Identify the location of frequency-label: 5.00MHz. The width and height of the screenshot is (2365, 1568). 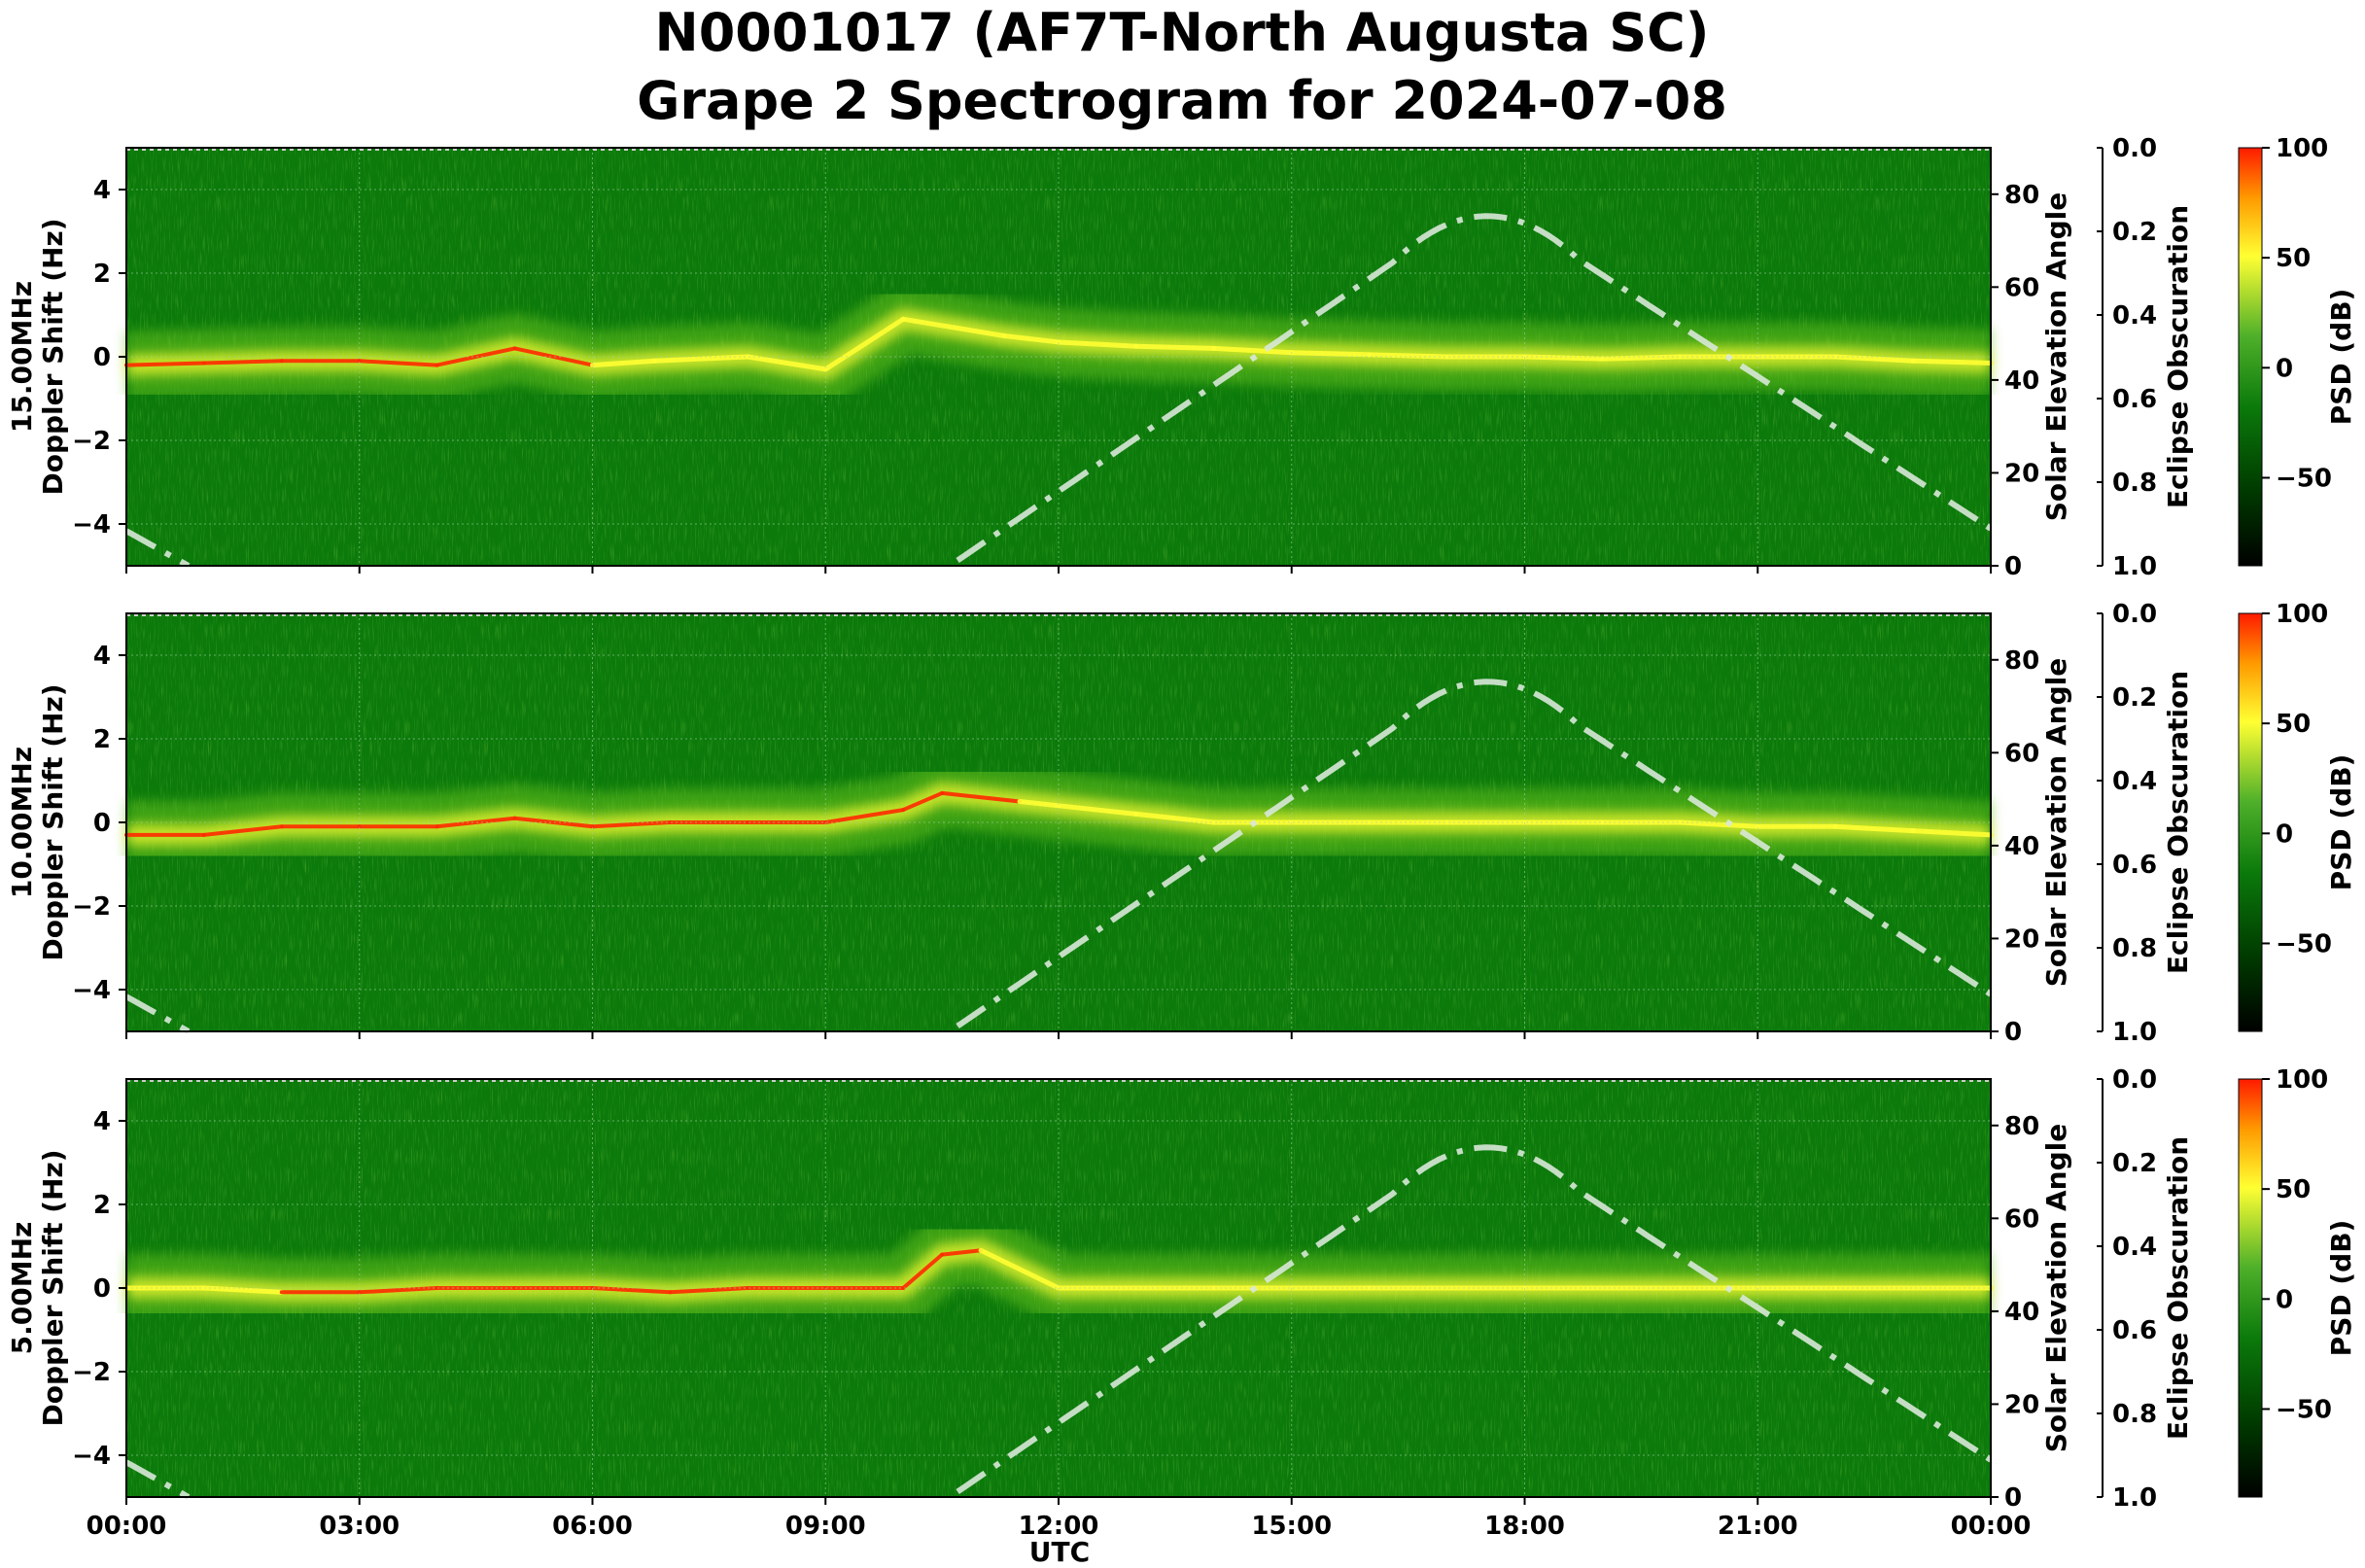
(22, 1288).